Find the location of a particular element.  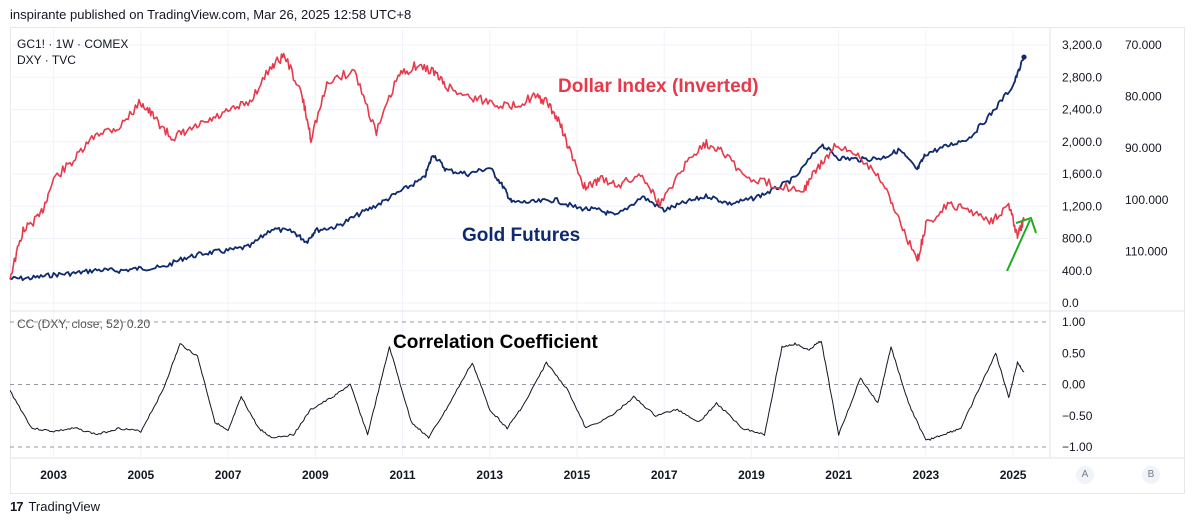

dxy-axis-tick-label: 90.000 is located at coordinates (1143, 148).